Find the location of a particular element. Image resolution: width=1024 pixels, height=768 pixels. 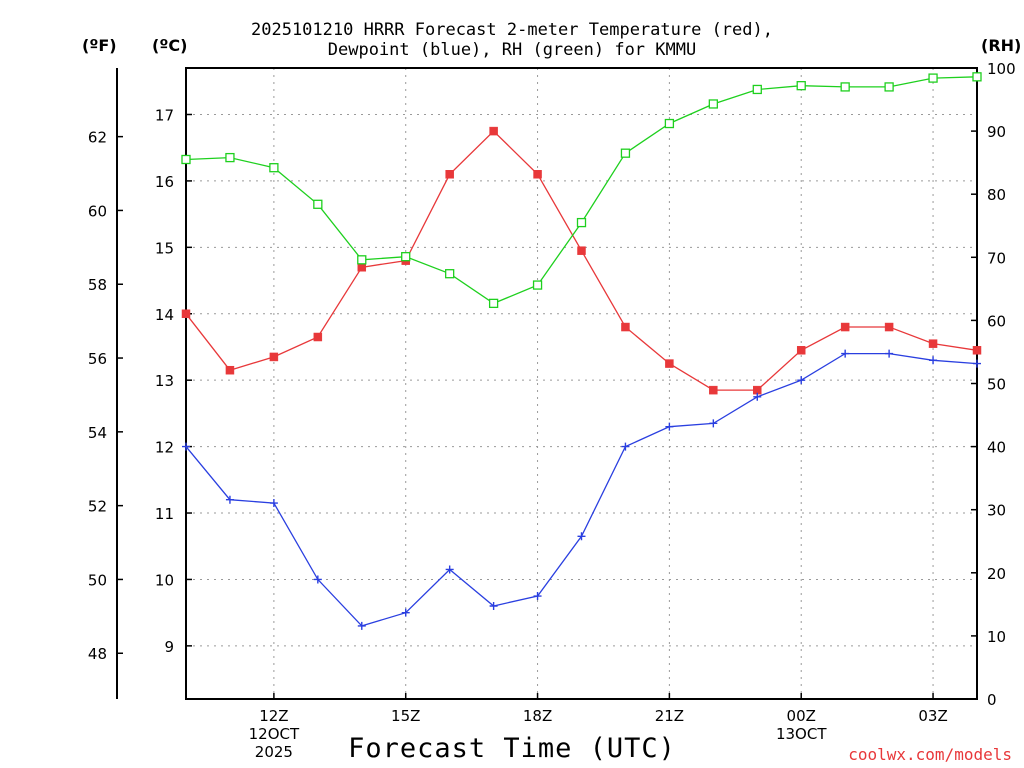

celsius-tick-label: 10 is located at coordinates (164, 580).